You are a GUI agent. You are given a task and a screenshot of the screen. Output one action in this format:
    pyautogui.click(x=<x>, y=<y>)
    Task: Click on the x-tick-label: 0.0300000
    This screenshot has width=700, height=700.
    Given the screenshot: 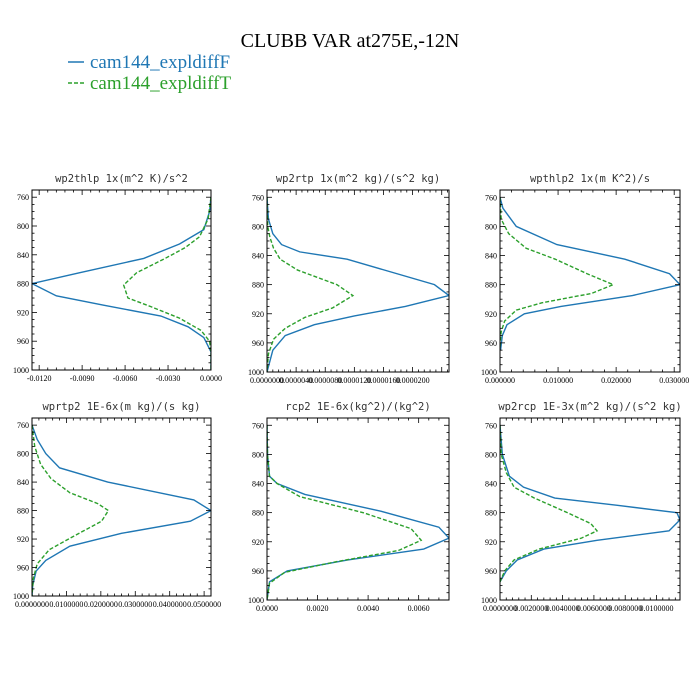 What is the action you would take?
    pyautogui.click(x=135, y=604)
    